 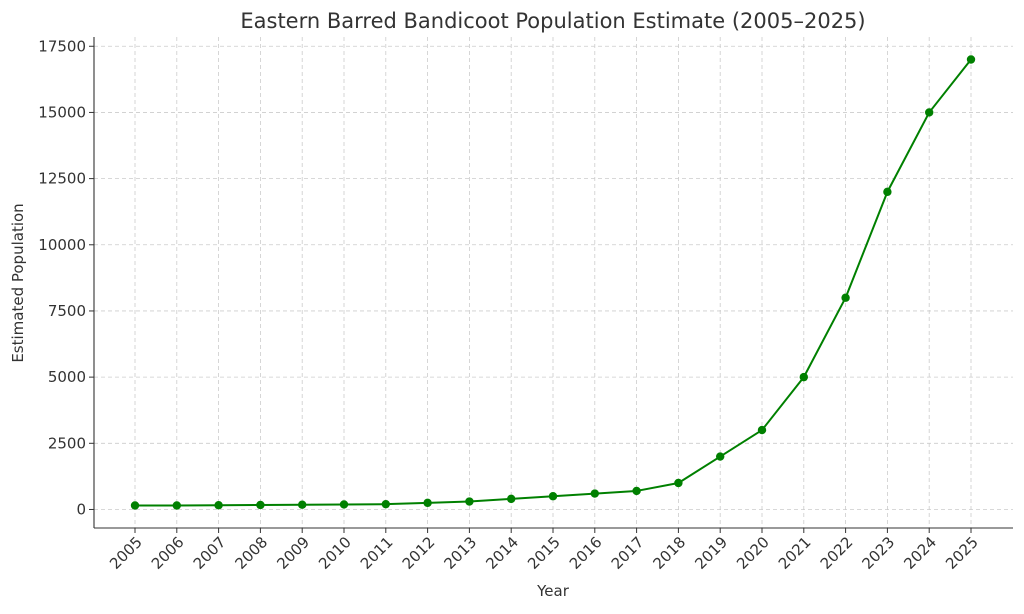 I want to click on x-tick-label: 2008, so click(x=251, y=553).